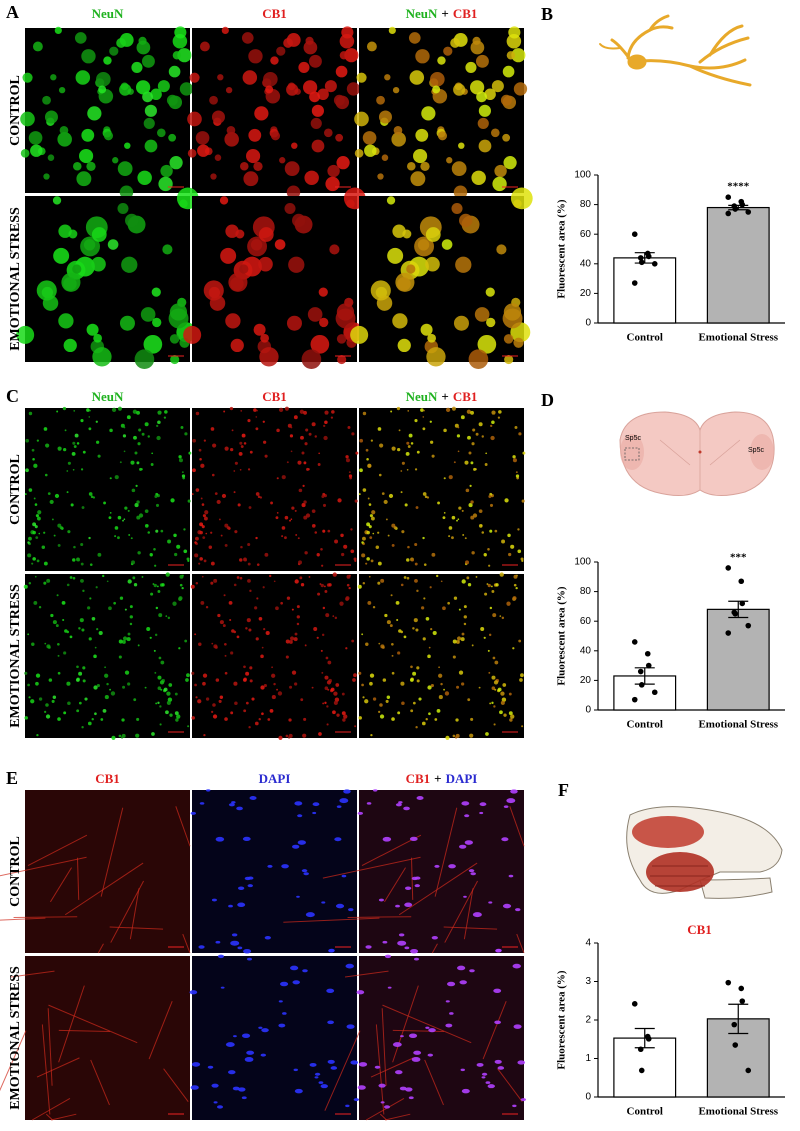 The width and height of the screenshot is (800, 1131). I want to click on panel-letter: F, so click(563, 790).